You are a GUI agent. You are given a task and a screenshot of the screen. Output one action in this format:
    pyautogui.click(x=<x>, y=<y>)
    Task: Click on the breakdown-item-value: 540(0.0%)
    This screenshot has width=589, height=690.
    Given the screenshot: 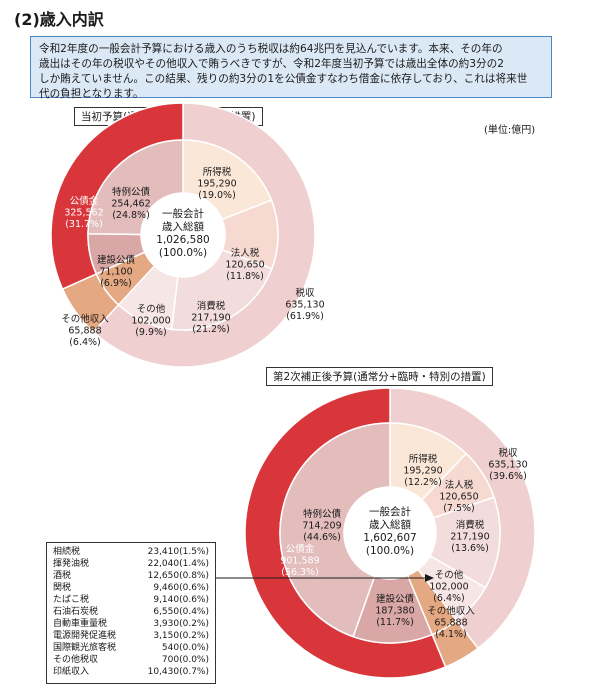 What is the action you would take?
    pyautogui.click(x=185, y=648)
    